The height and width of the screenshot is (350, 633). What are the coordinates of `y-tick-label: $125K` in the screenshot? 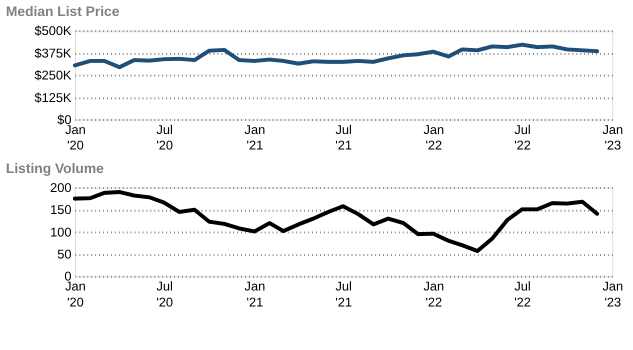 It's located at (53, 97).